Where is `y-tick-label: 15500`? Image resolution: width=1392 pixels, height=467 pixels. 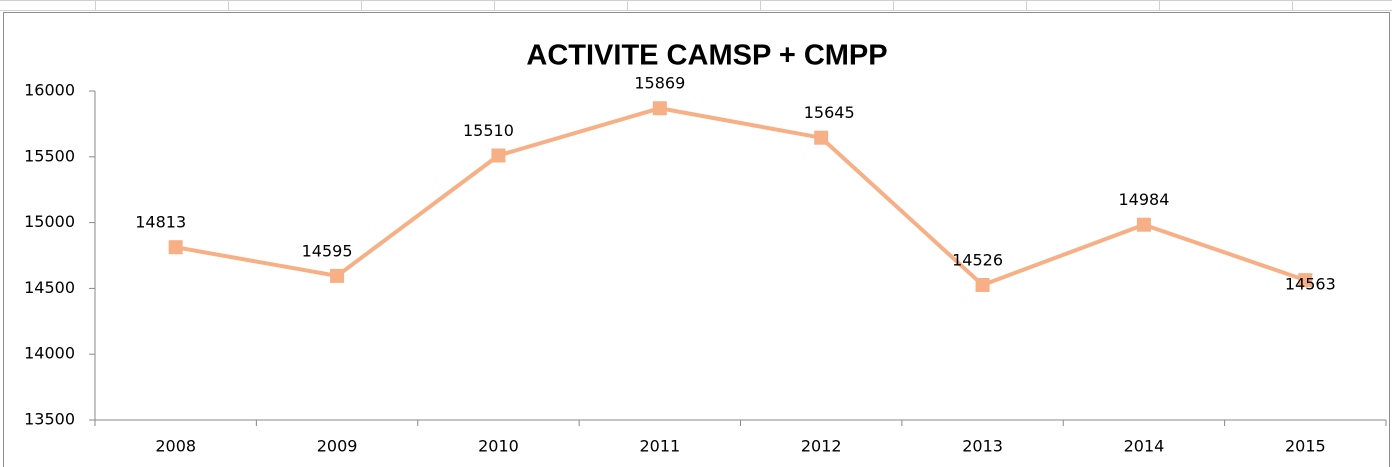
y-tick-label: 15500 is located at coordinates (49, 155).